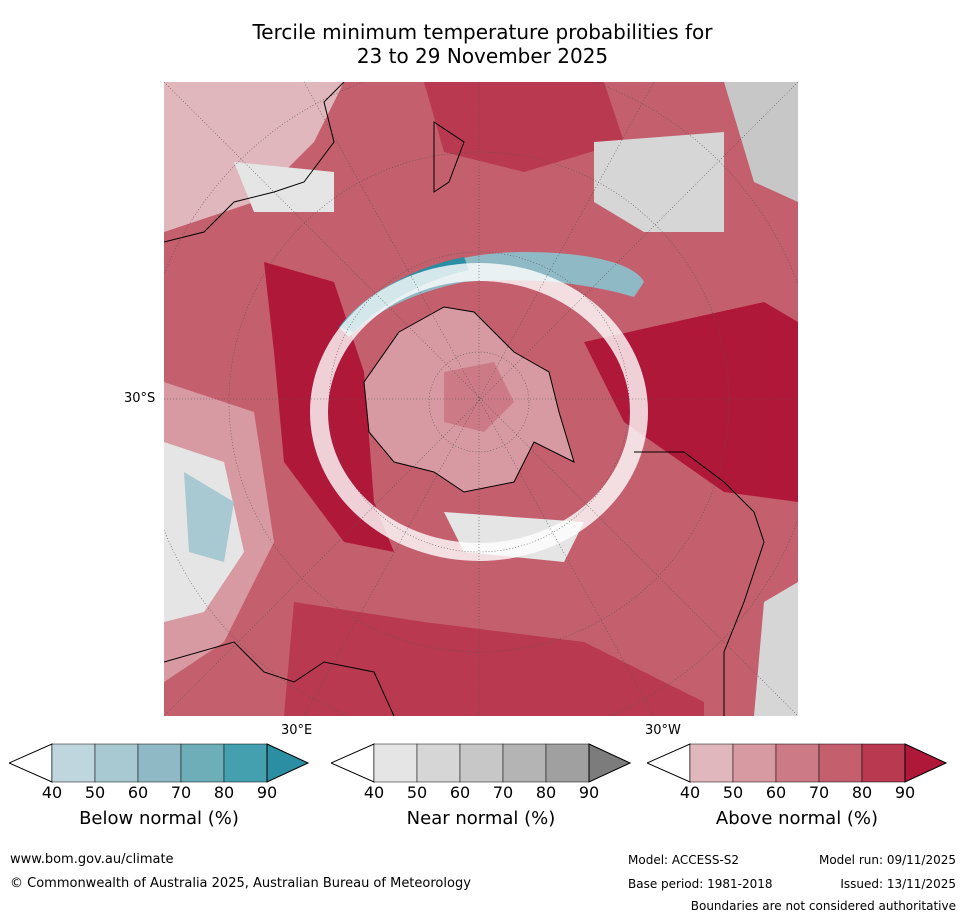 The width and height of the screenshot is (965, 919). Describe the element at coordinates (481, 818) in the screenshot. I see `legend-near-title: Near normal (%)` at that location.